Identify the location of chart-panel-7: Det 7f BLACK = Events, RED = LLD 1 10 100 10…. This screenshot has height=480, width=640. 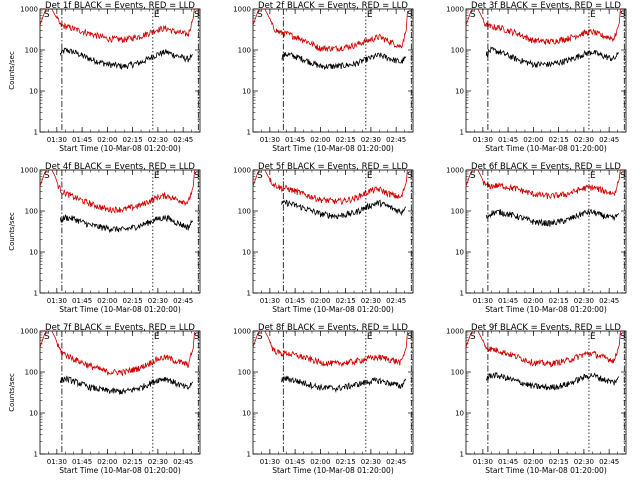
(104, 399).